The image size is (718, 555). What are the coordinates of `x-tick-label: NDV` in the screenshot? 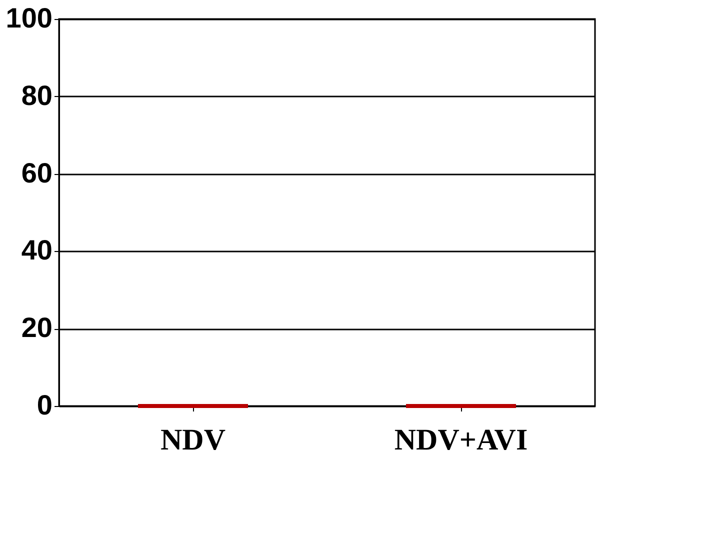 It's located at (193, 440).